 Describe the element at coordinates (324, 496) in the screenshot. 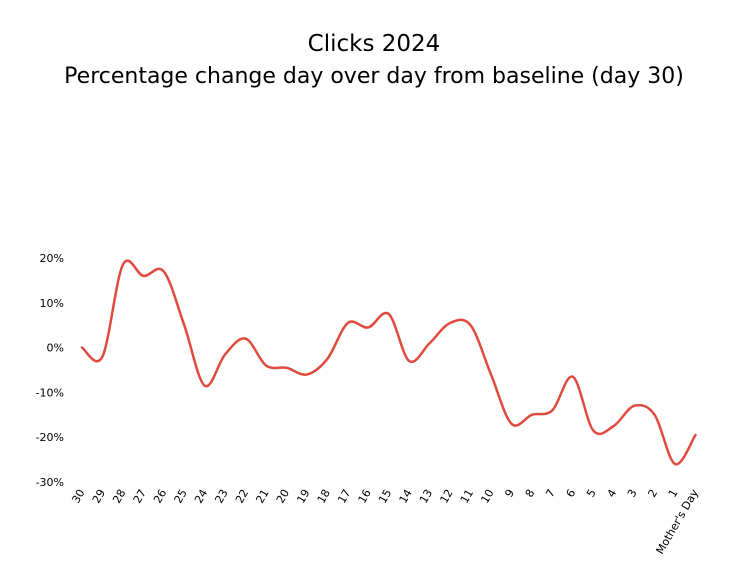

I see `x-tick-label: 18` at that location.